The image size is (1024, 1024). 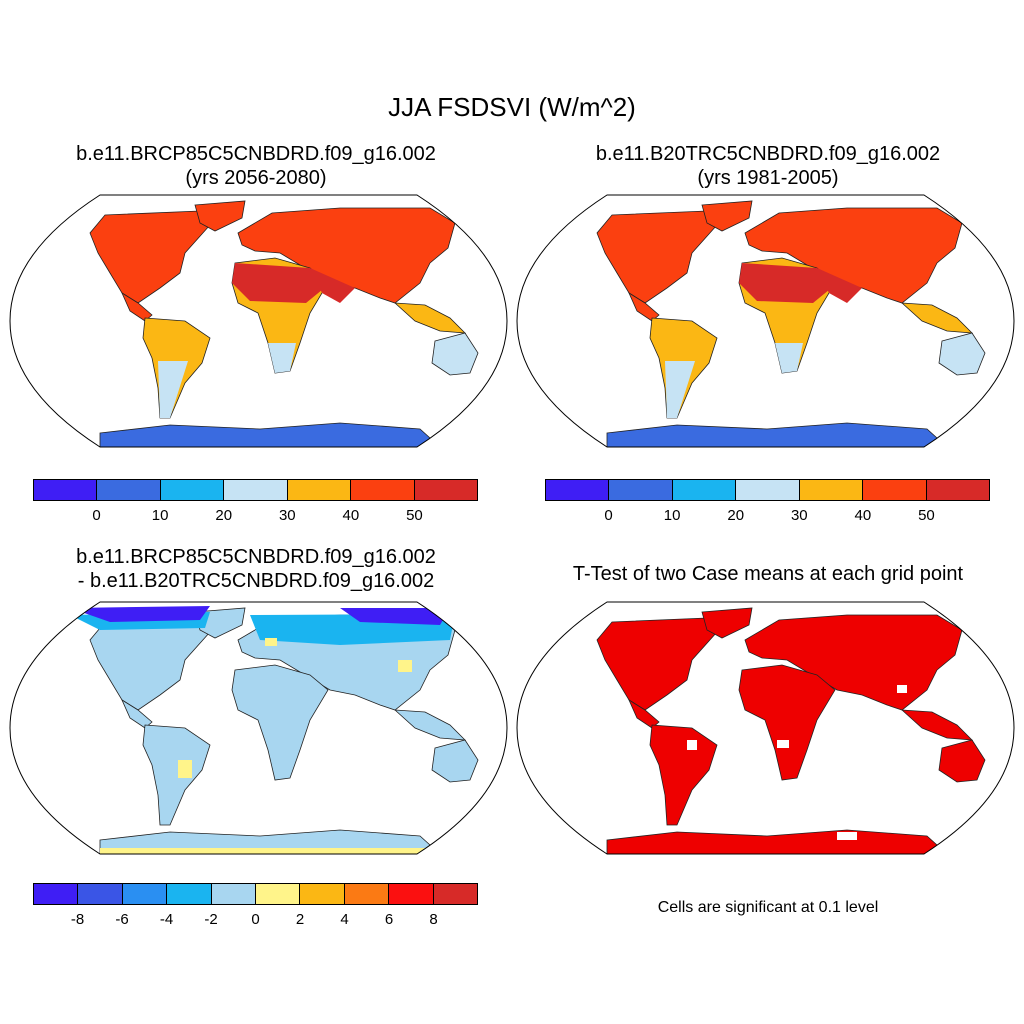 What do you see at coordinates (256, 178) in the screenshot?
I see `panel-title-line2: (yrs 2056-2080)` at bounding box center [256, 178].